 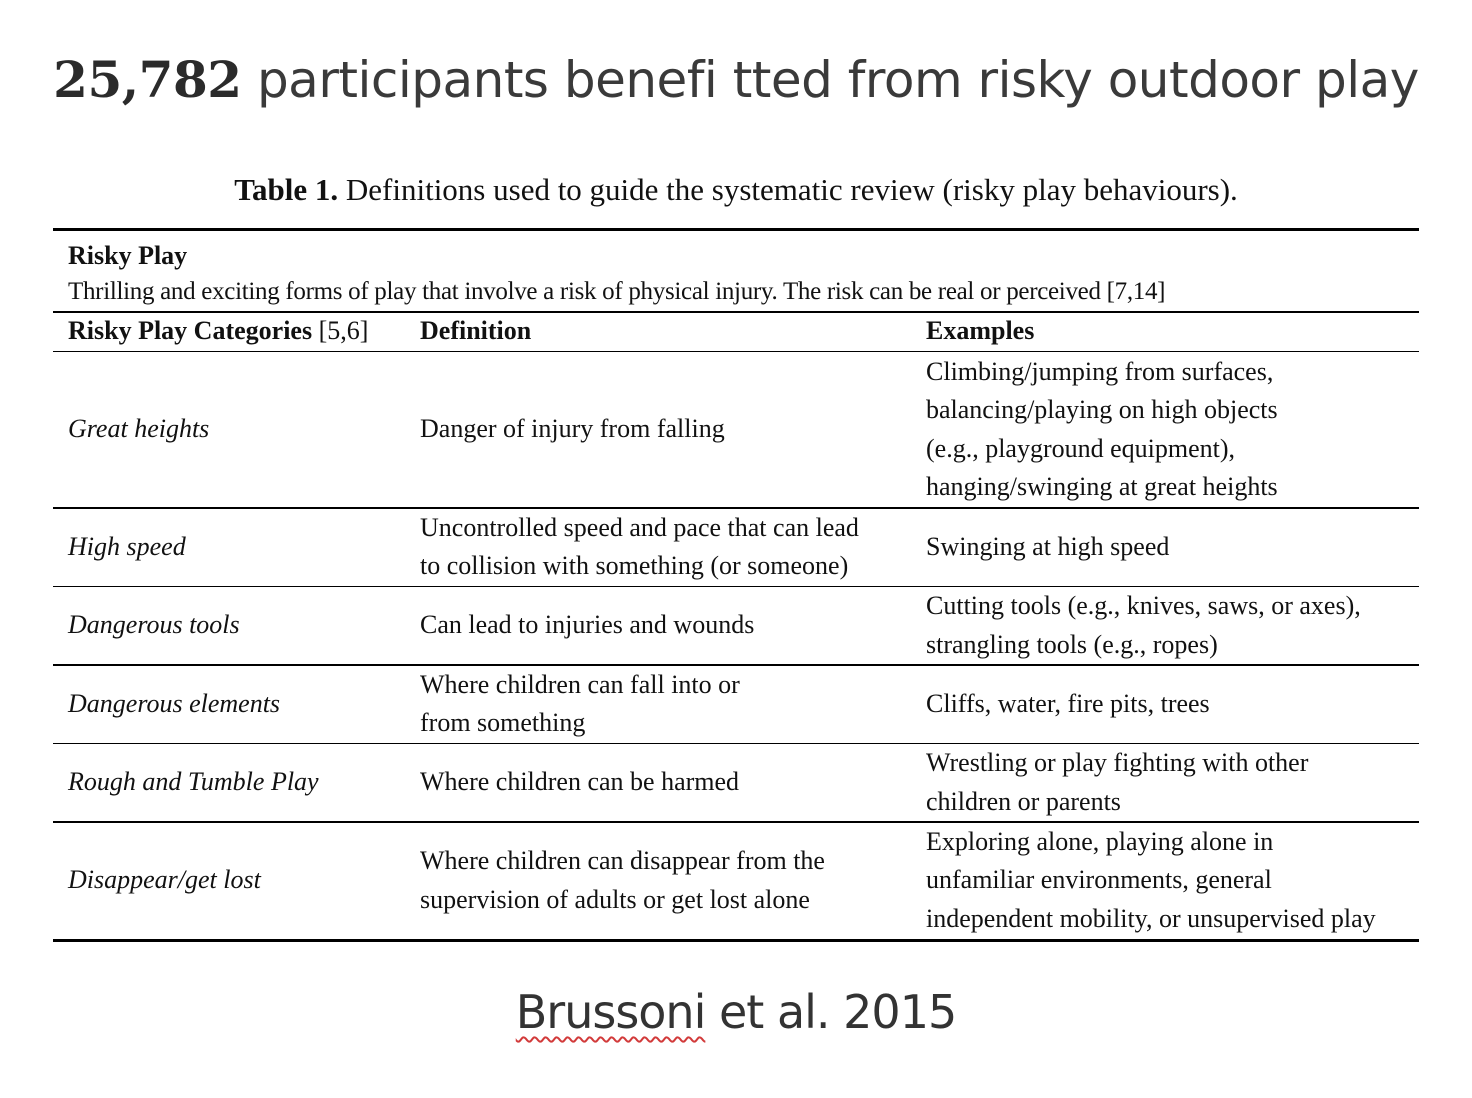 I want to click on row-examples: Cliffs, water, fire pits, trees, so click(x=1068, y=703).